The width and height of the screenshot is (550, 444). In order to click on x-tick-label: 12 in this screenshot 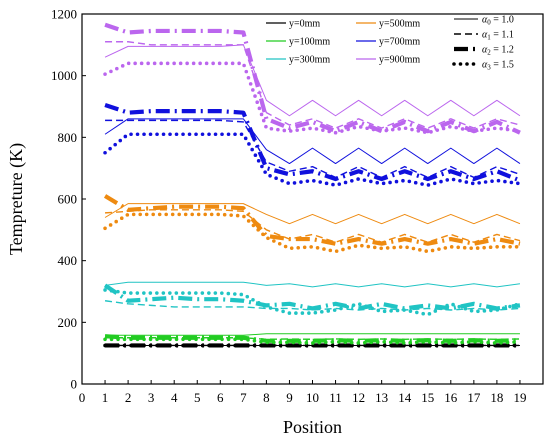, I will do `click(358, 397)`.